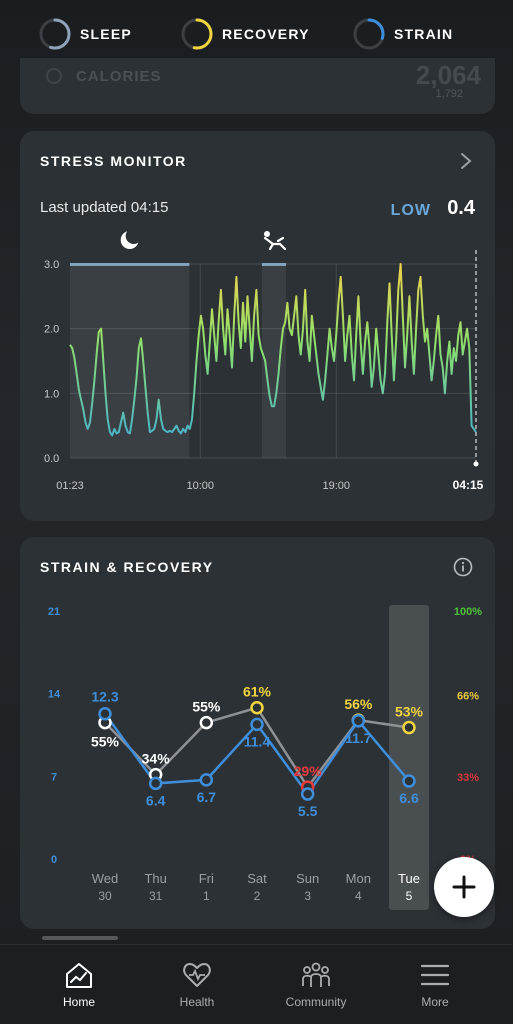 This screenshot has width=513, height=1024. I want to click on nav-home-label: Home, so click(78, 1002).